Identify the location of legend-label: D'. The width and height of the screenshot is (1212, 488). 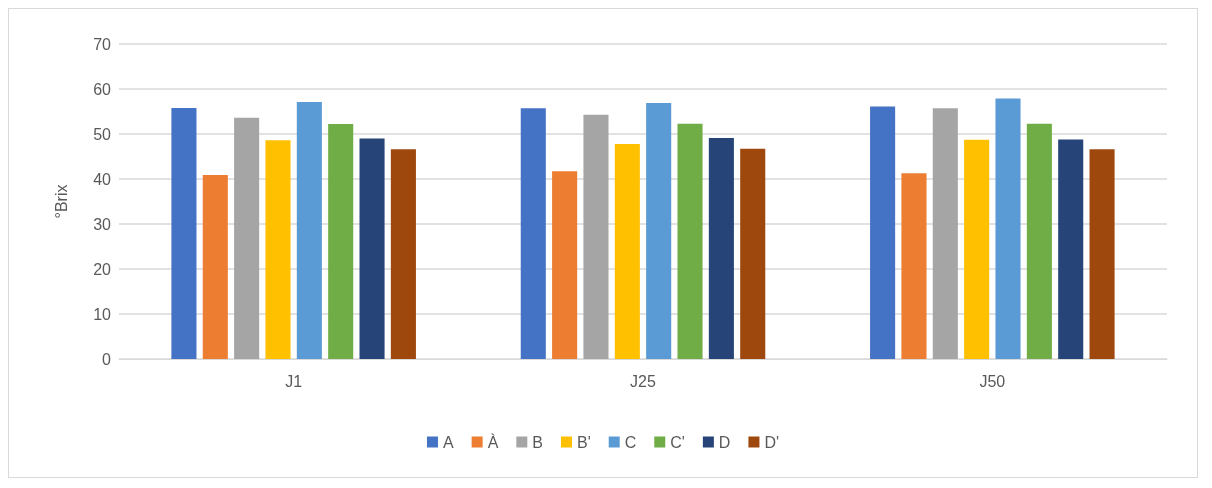
(772, 442).